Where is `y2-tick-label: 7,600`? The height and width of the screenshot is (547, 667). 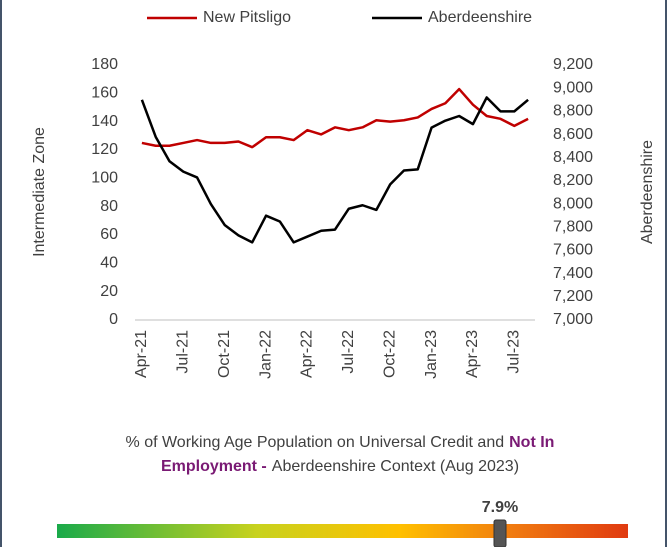
y2-tick-label: 7,600 is located at coordinates (573, 250).